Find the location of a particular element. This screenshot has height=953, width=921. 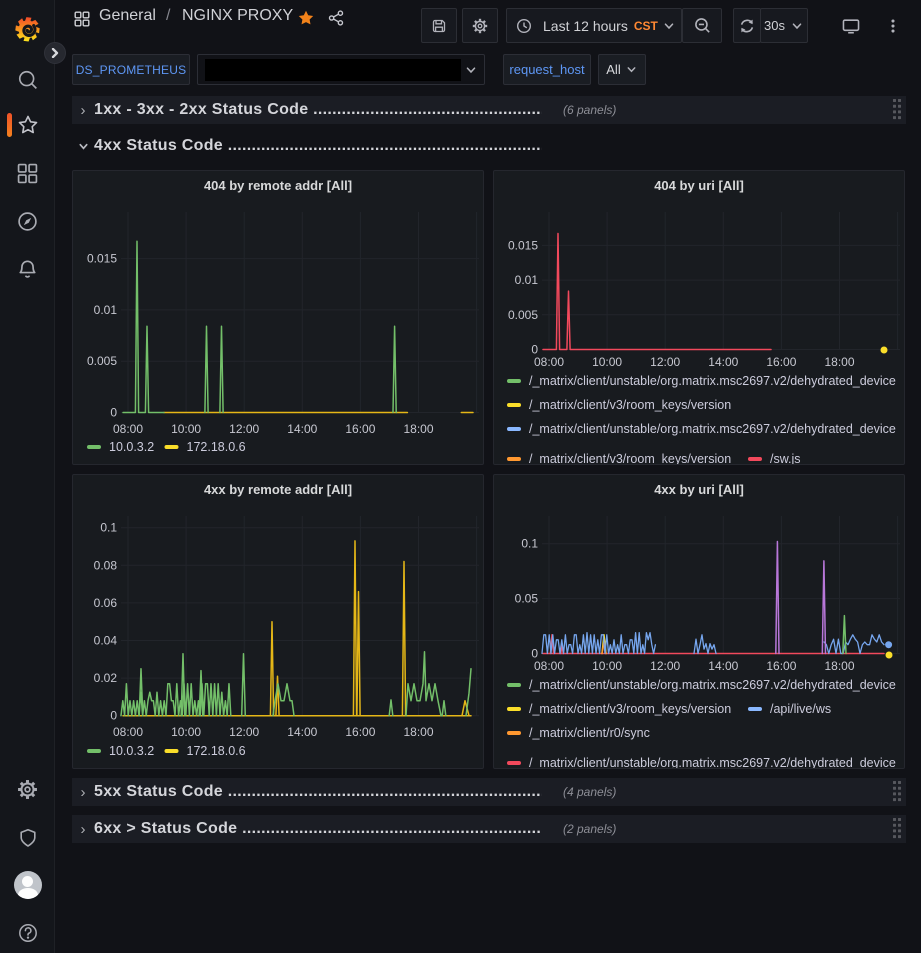

svg-text: 0.06 is located at coordinates (106, 603).